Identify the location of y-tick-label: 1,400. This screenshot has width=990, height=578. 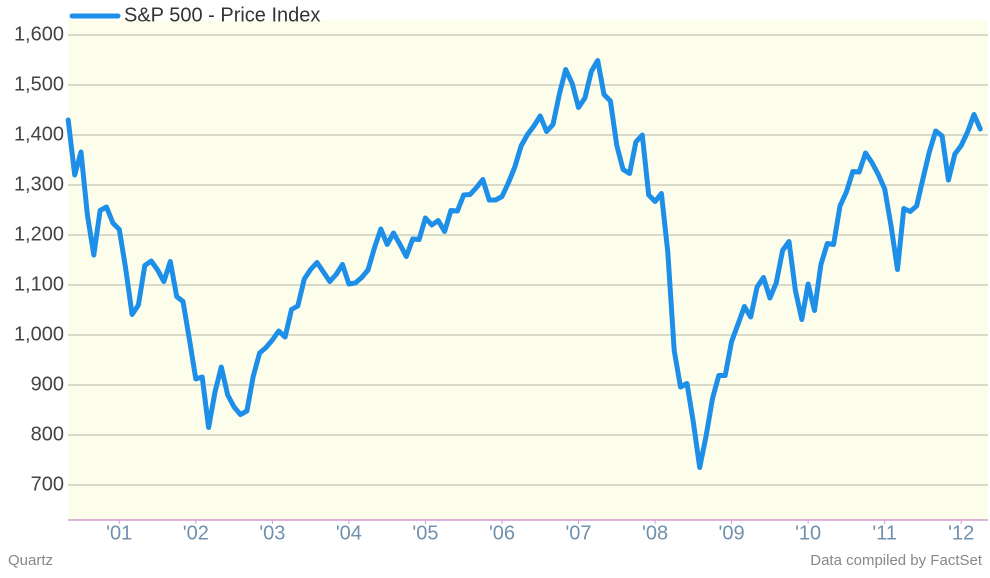
(39, 134).